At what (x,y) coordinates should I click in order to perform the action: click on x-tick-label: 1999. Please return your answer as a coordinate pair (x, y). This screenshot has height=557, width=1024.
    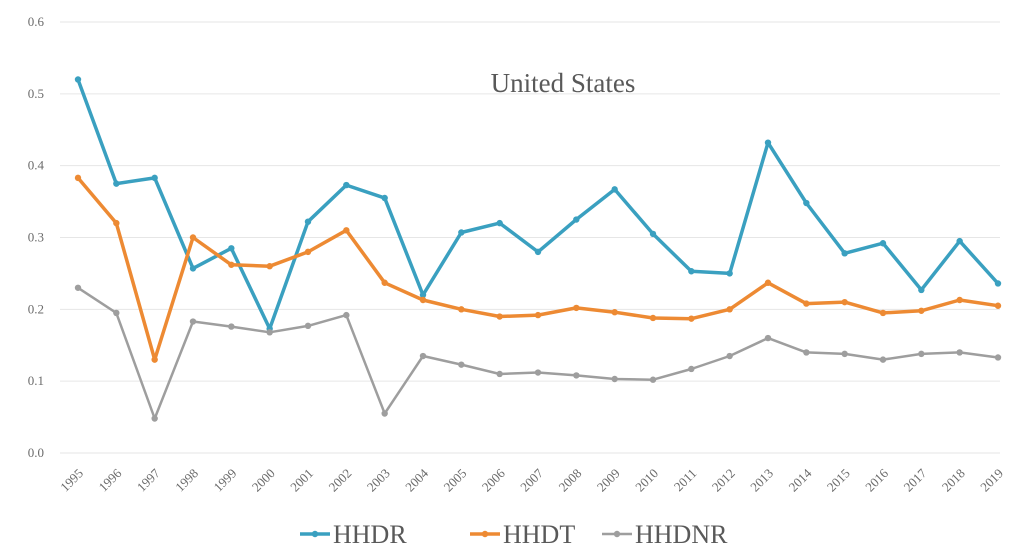
    Looking at the image, I should click on (224, 480).